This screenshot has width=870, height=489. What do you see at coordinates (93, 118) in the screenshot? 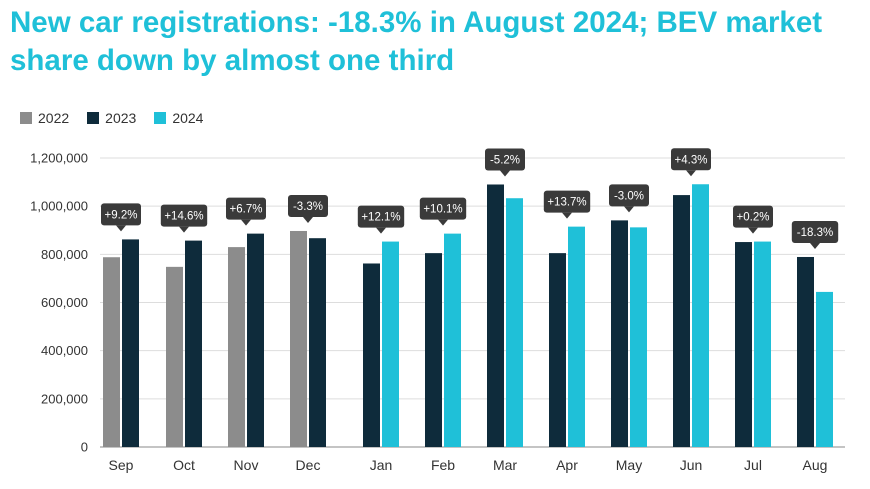
I see `legend-swatch-2023` at bounding box center [93, 118].